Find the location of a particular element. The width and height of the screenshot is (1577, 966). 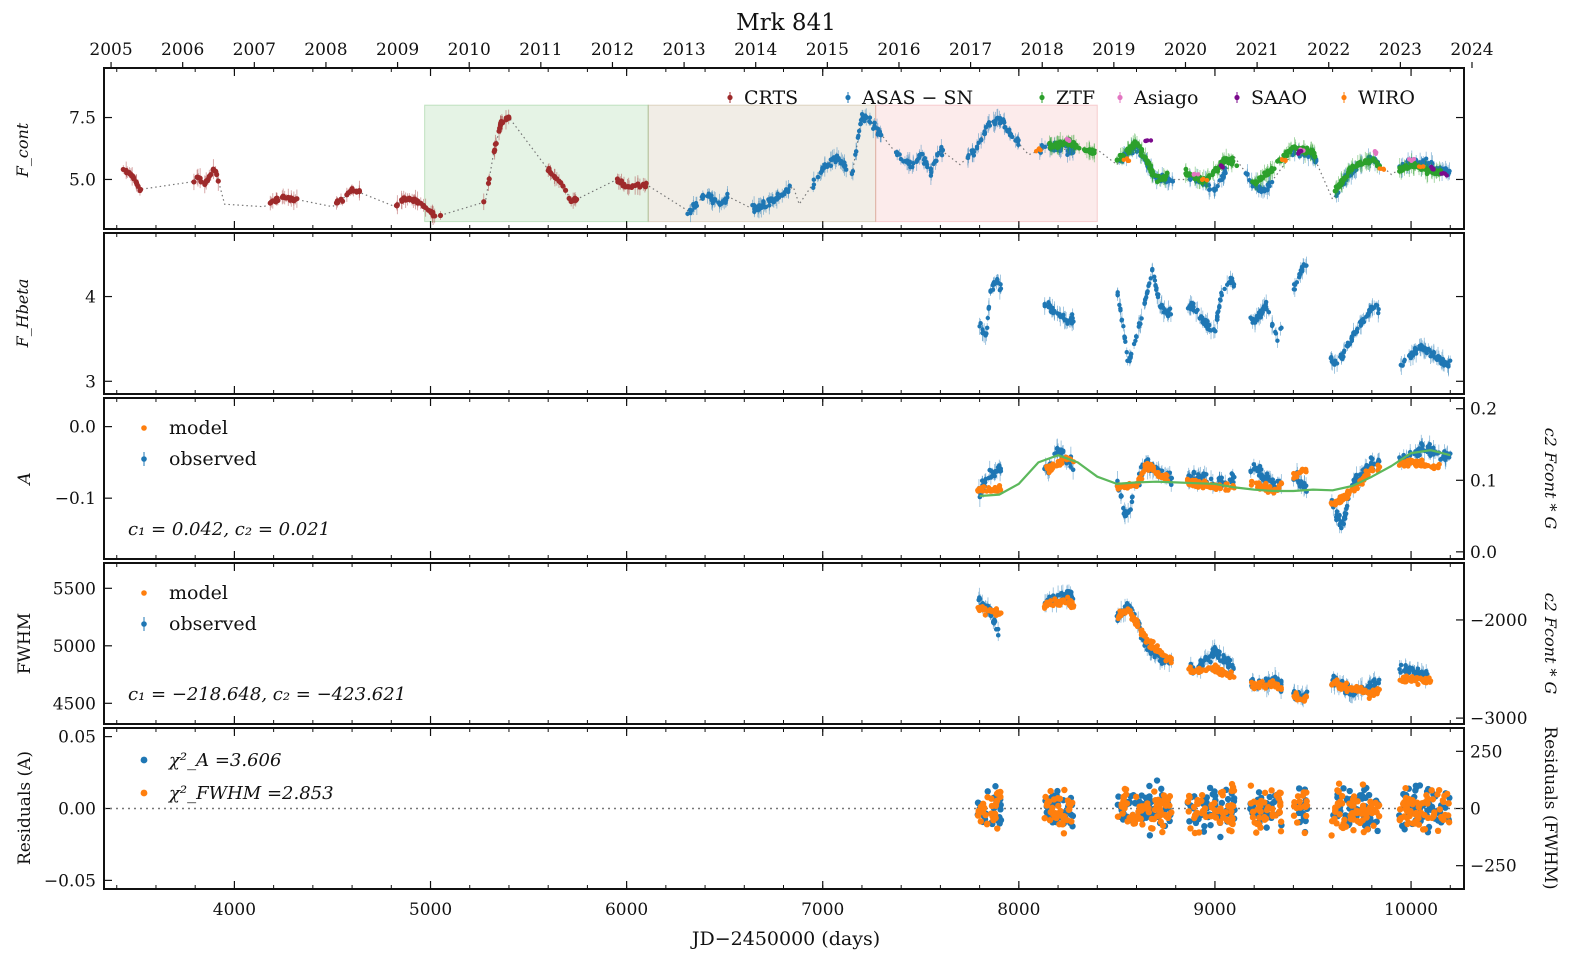

legend-label: ASAS − SN is located at coordinates (917, 98).